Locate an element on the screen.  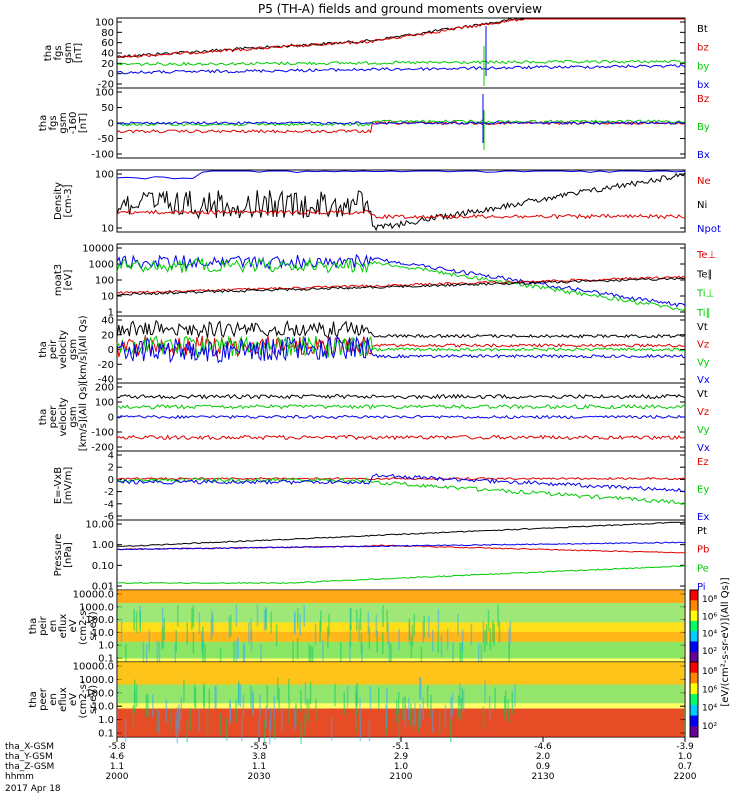
legend-Ez: Ez is located at coordinates (703, 462).